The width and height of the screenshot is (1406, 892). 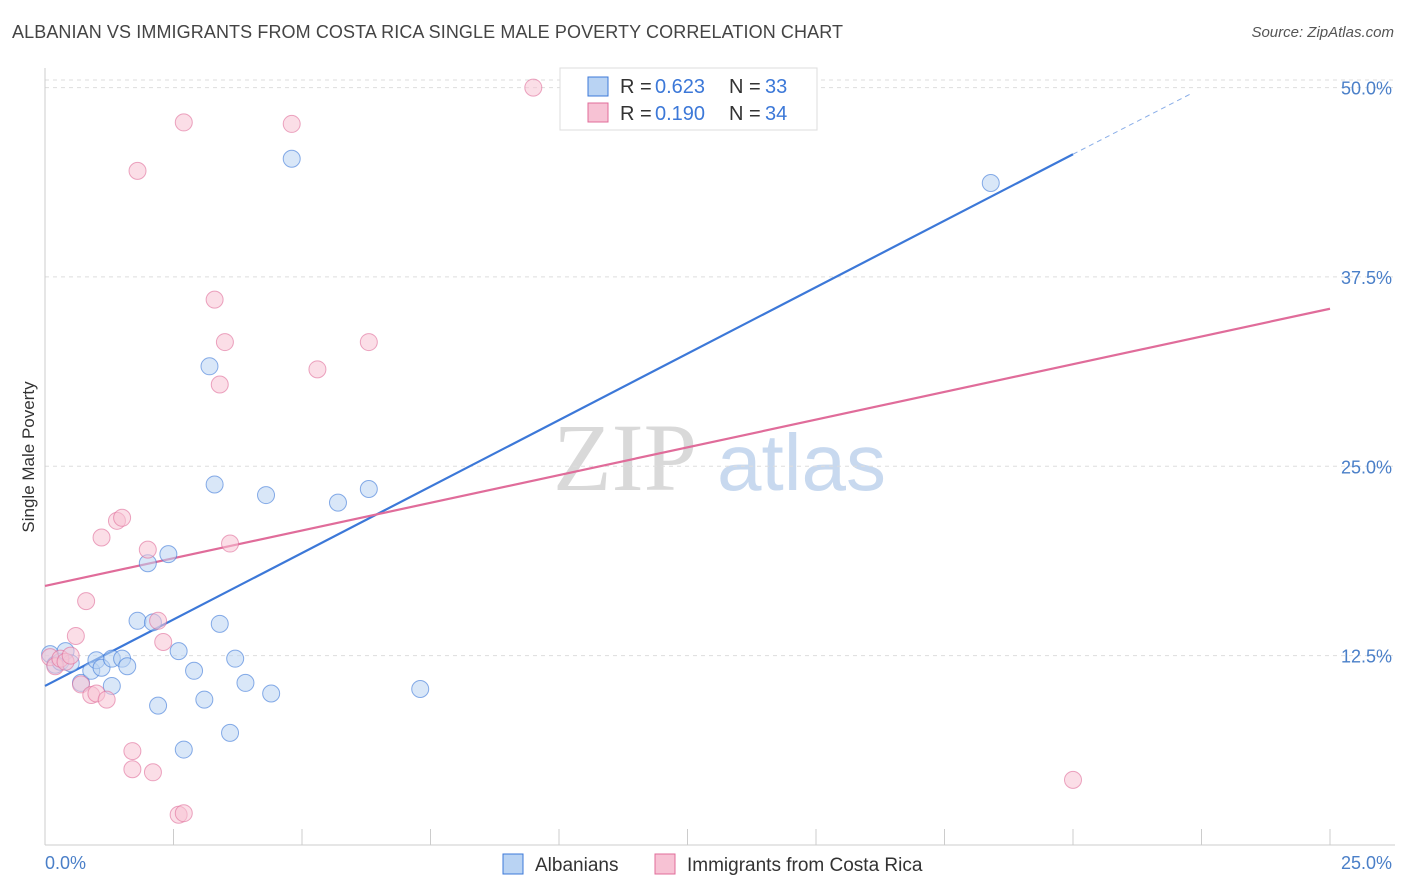 What do you see at coordinates (1366, 278) in the screenshot?
I see `y-tick-label-2: 37.5%` at bounding box center [1366, 278].